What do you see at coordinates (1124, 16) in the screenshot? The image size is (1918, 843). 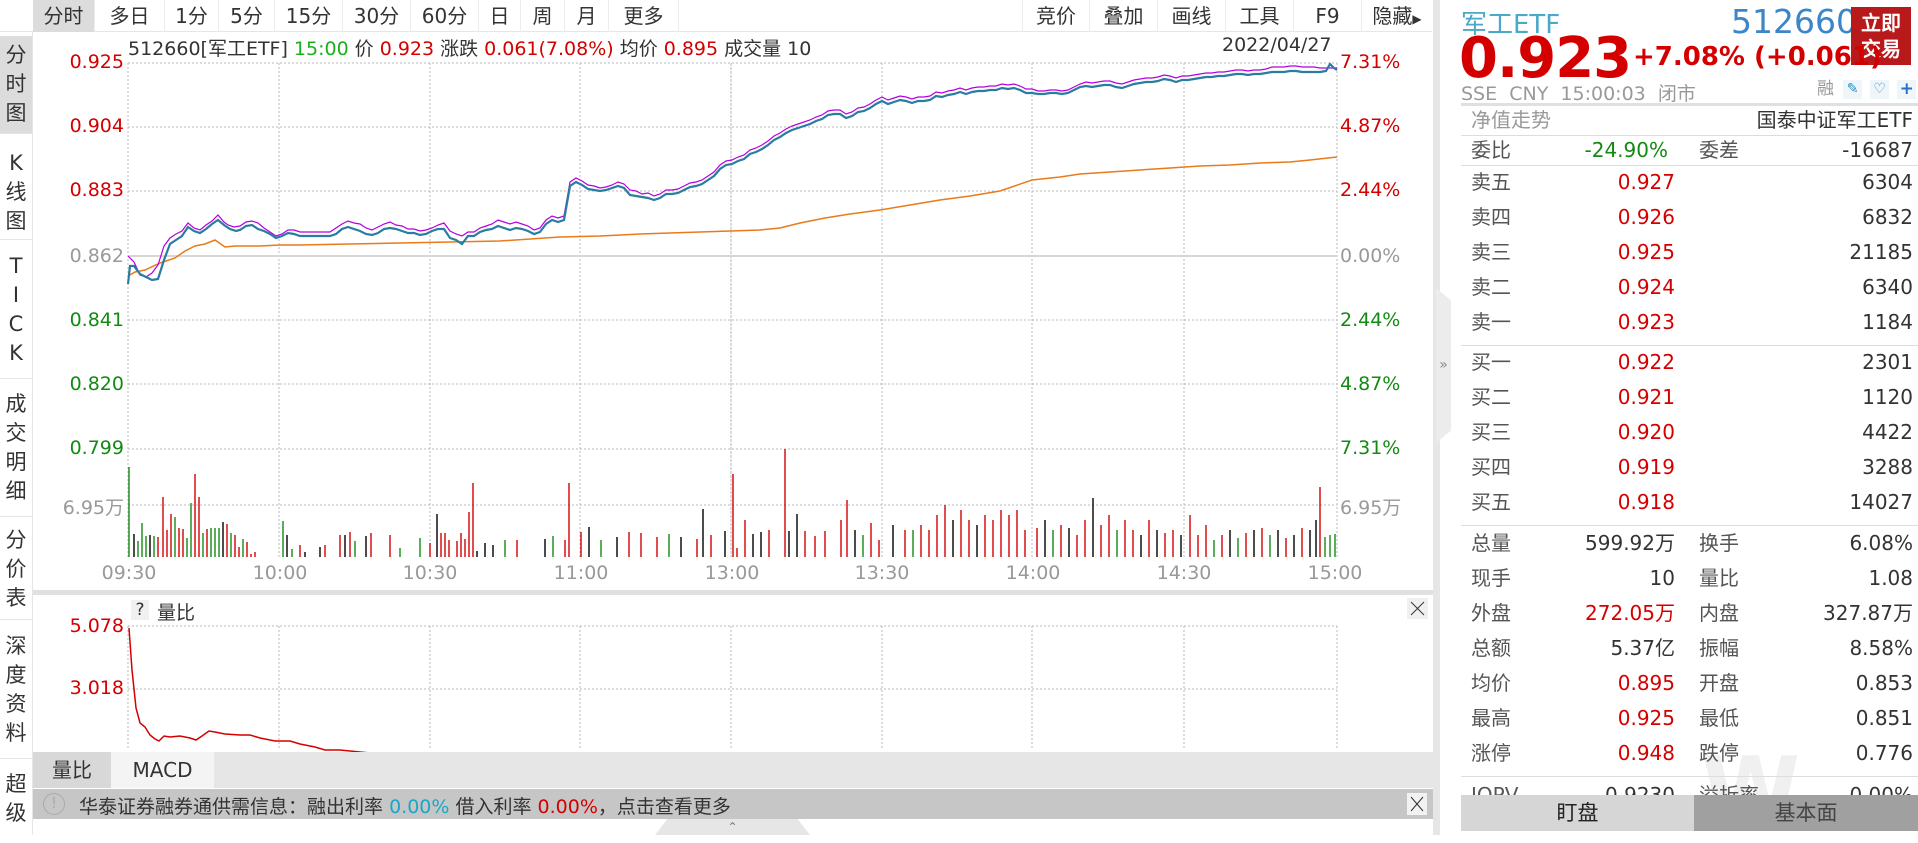 I see `overlay-button: 叠加` at bounding box center [1124, 16].